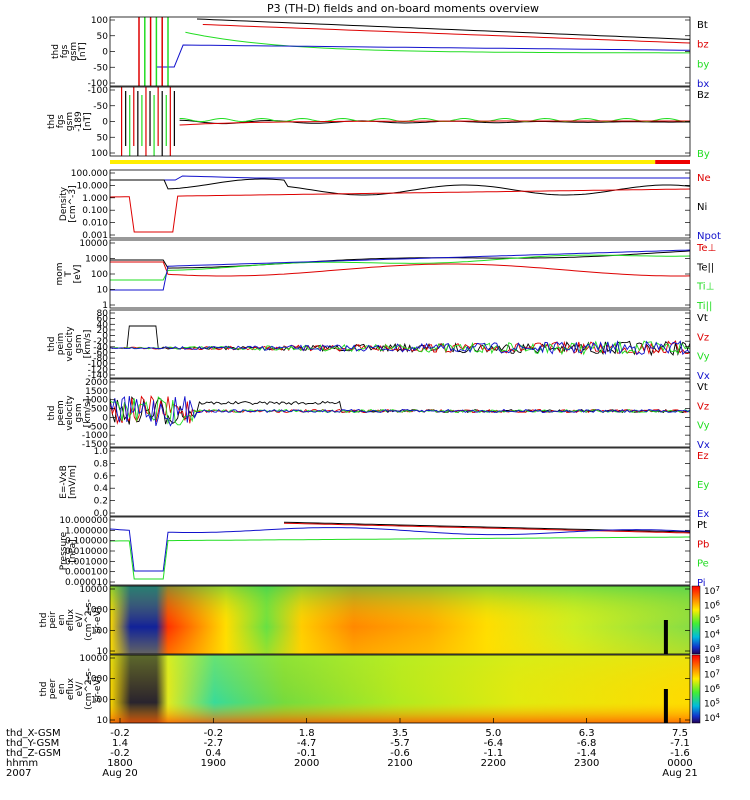 This screenshot has height=800, width=750. I want to click on colorbar: 10⁸ 10⁷ 10⁶ 10⁵ 10⁴, so click(706, 689).